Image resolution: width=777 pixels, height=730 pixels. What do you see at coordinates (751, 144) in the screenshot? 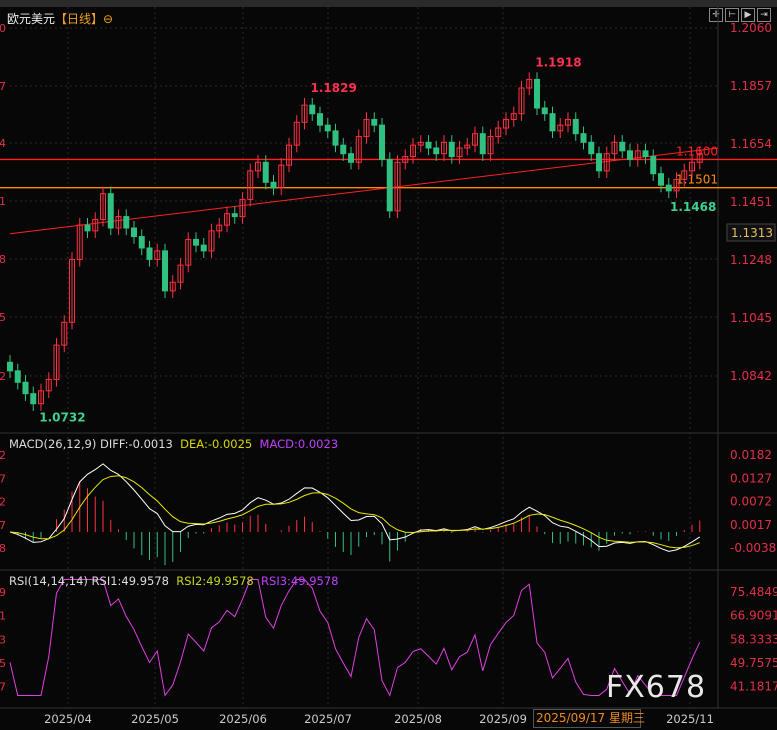
I see `price-tick: 1.1654` at bounding box center [751, 144].